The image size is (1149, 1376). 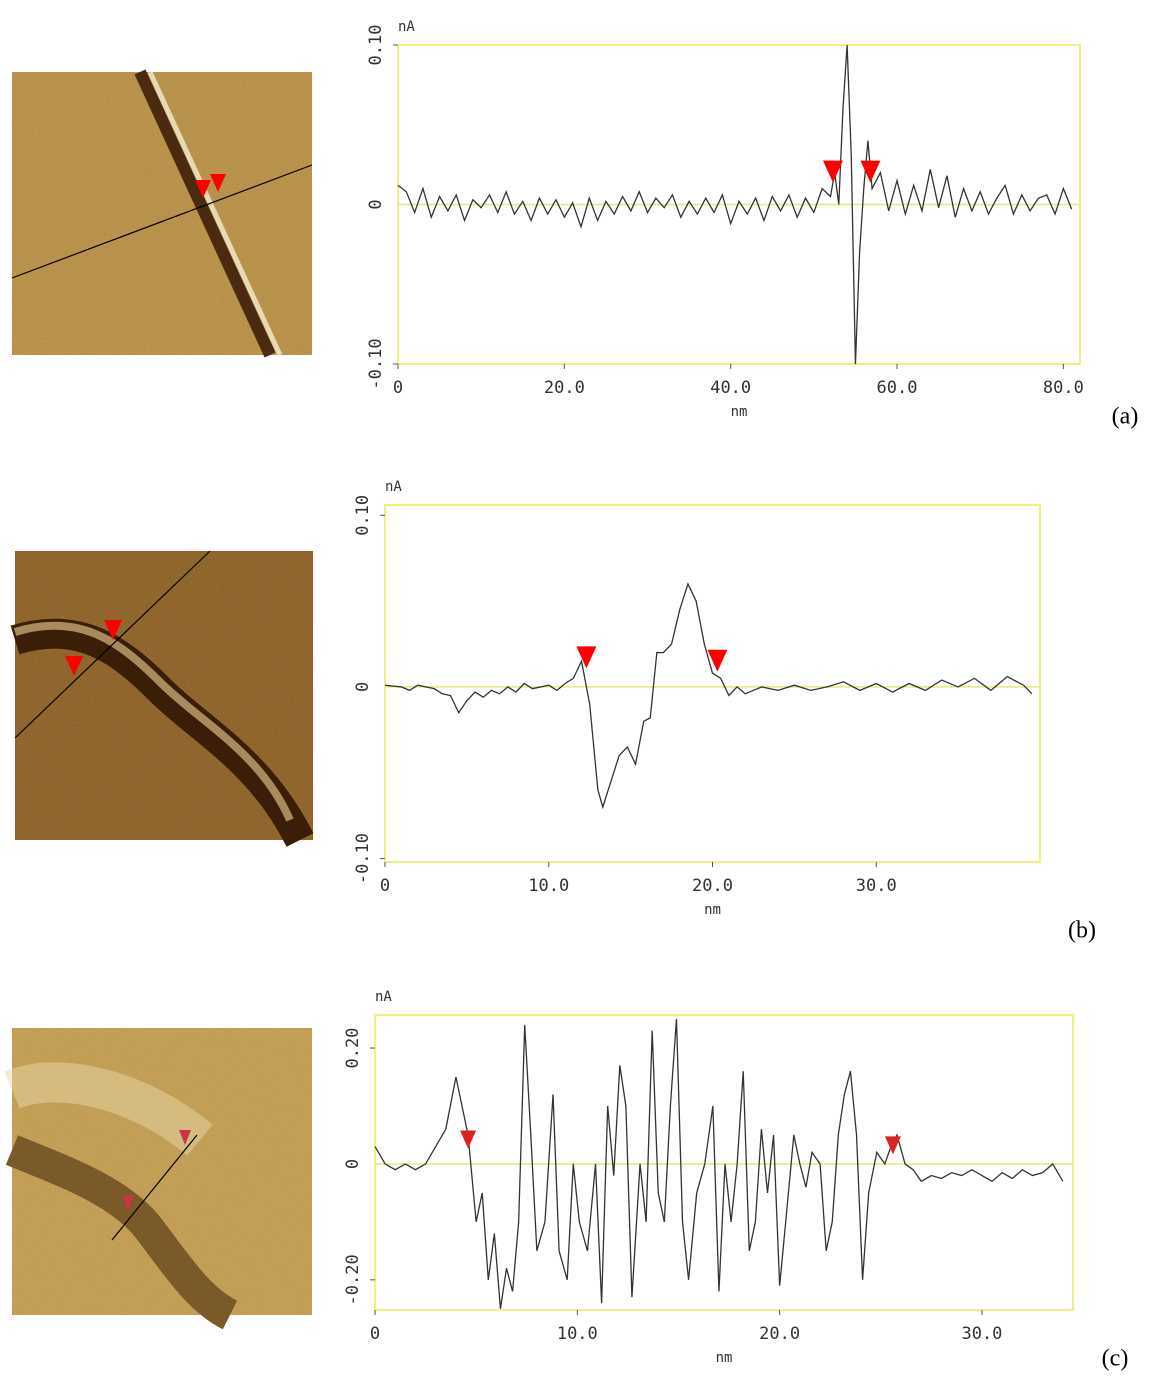 What do you see at coordinates (897, 388) in the screenshot?
I see `x-tick-label: 60.0` at bounding box center [897, 388].